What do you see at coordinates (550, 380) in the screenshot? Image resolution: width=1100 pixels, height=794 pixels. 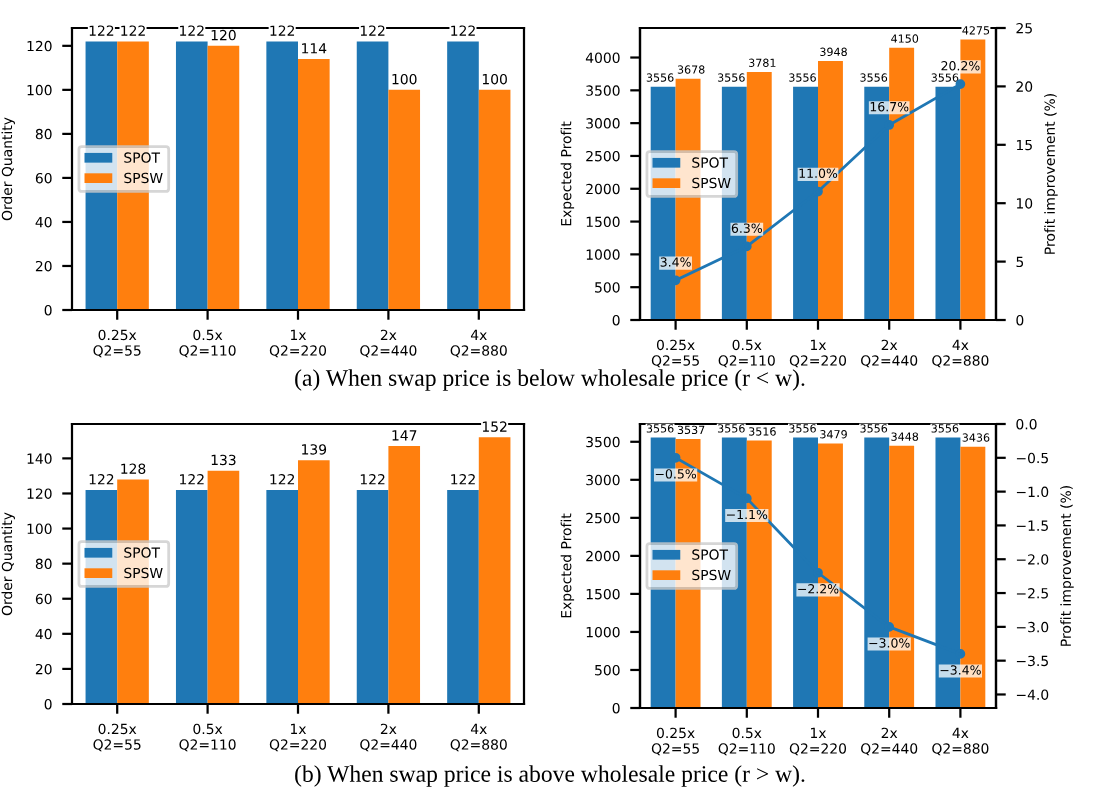 I see `text: (a) When swap price is below wholesale price (r < w).` at bounding box center [550, 380].